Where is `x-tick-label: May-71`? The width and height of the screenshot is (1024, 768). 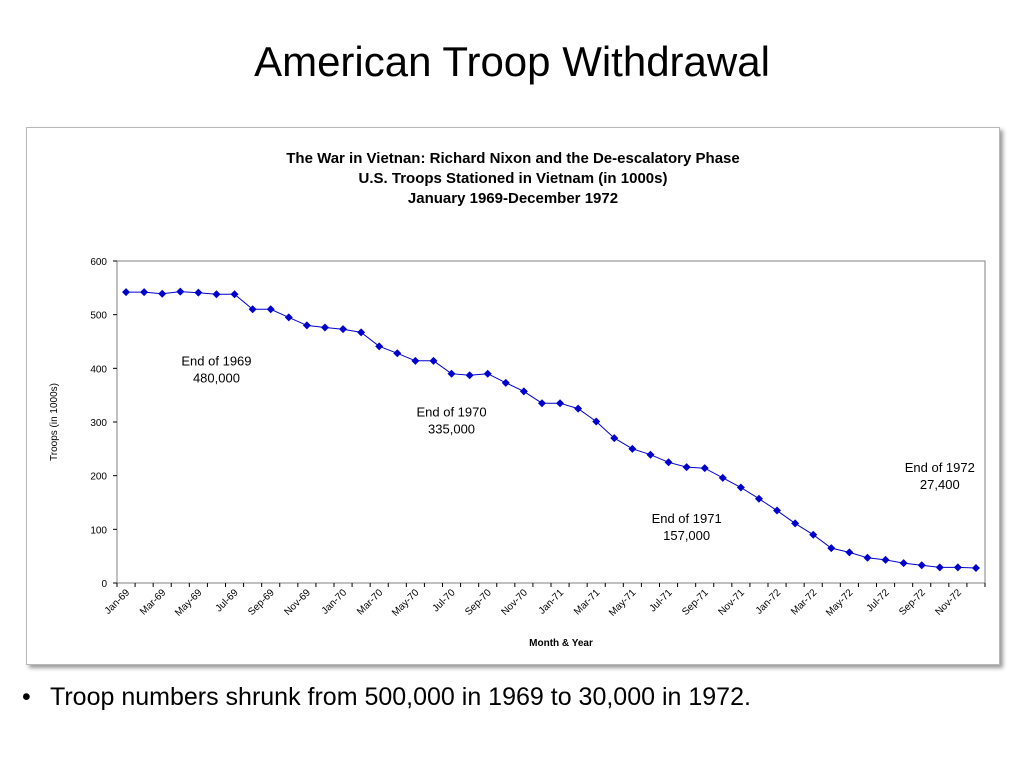 x-tick-label: May-71 is located at coordinates (623, 603).